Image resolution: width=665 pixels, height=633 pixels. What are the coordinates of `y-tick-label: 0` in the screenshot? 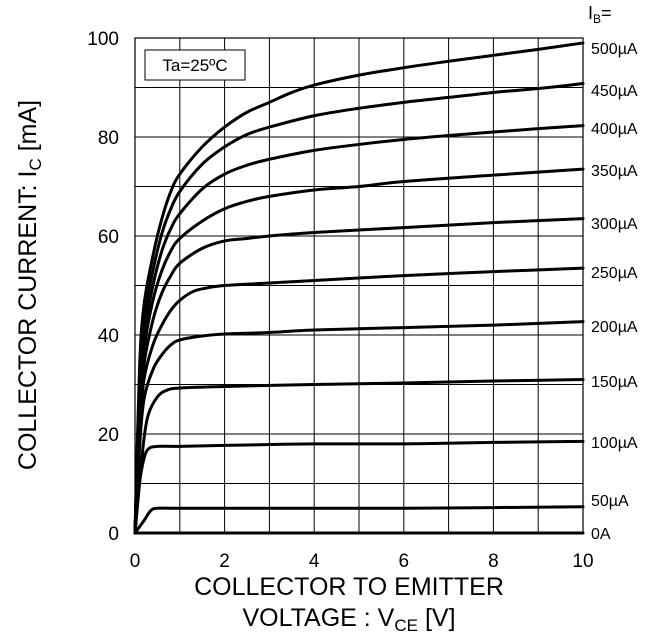 It's located at (113, 534).